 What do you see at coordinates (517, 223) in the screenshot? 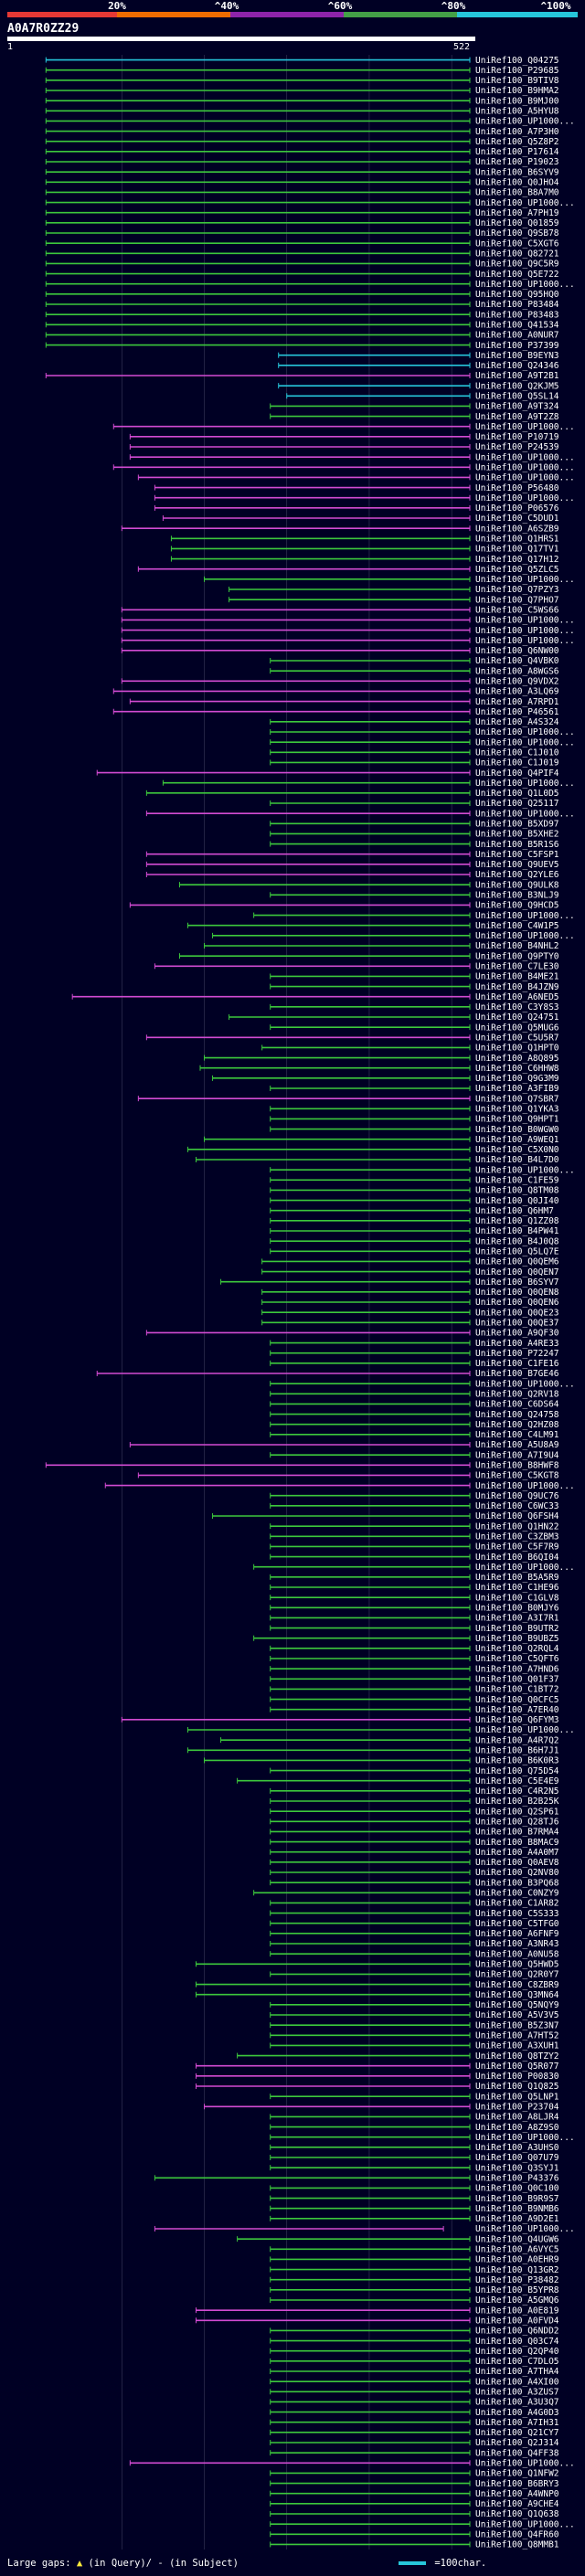
I see `hit-label: UniRef100_Q01859` at bounding box center [517, 223].